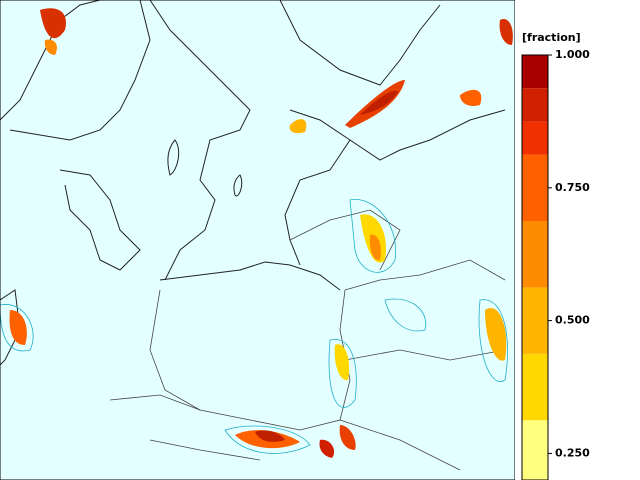  I want to click on colorbar-title: [fraction], so click(551, 37).